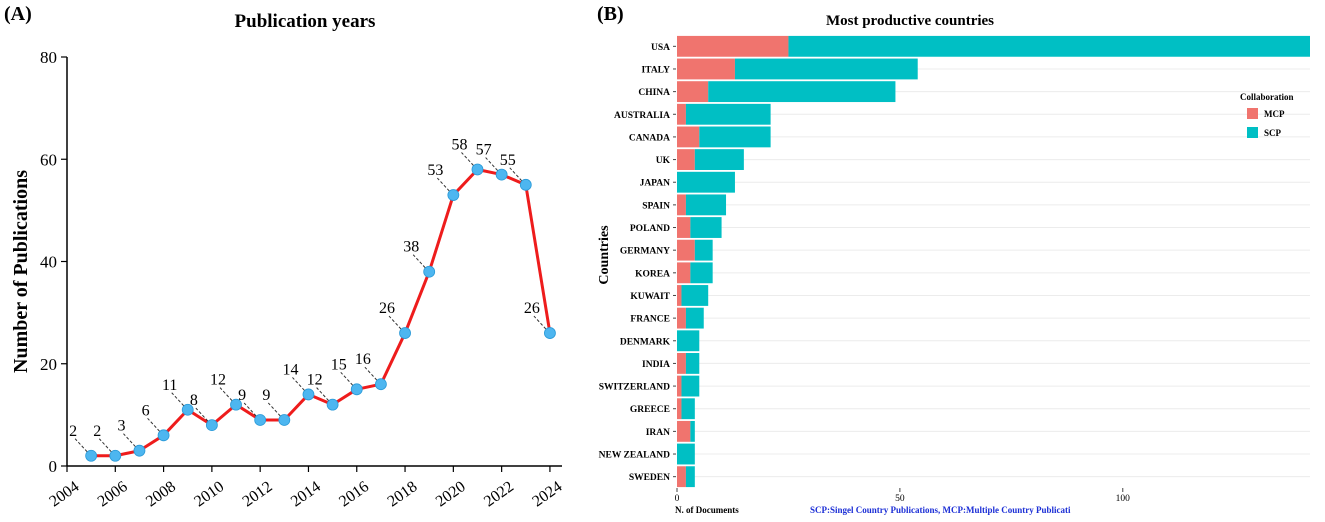 Image resolution: width=1325 pixels, height=522 pixels. What do you see at coordinates (690, 386) in the screenshot?
I see `bar-scp-switzerland` at bounding box center [690, 386].